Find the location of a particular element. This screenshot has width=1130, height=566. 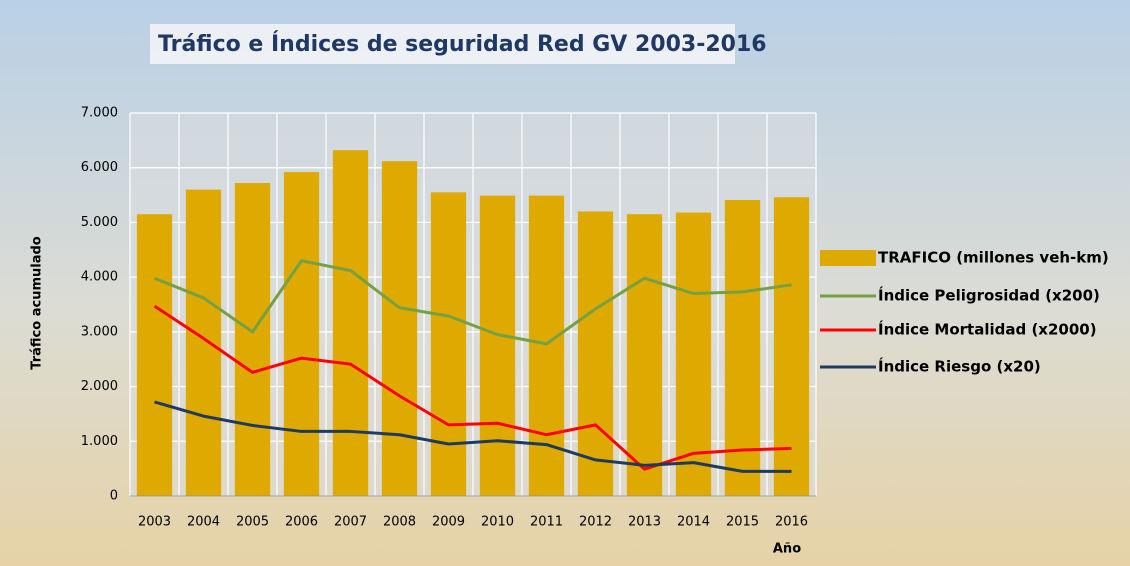

x-tick-label: 2011 is located at coordinates (546, 522).